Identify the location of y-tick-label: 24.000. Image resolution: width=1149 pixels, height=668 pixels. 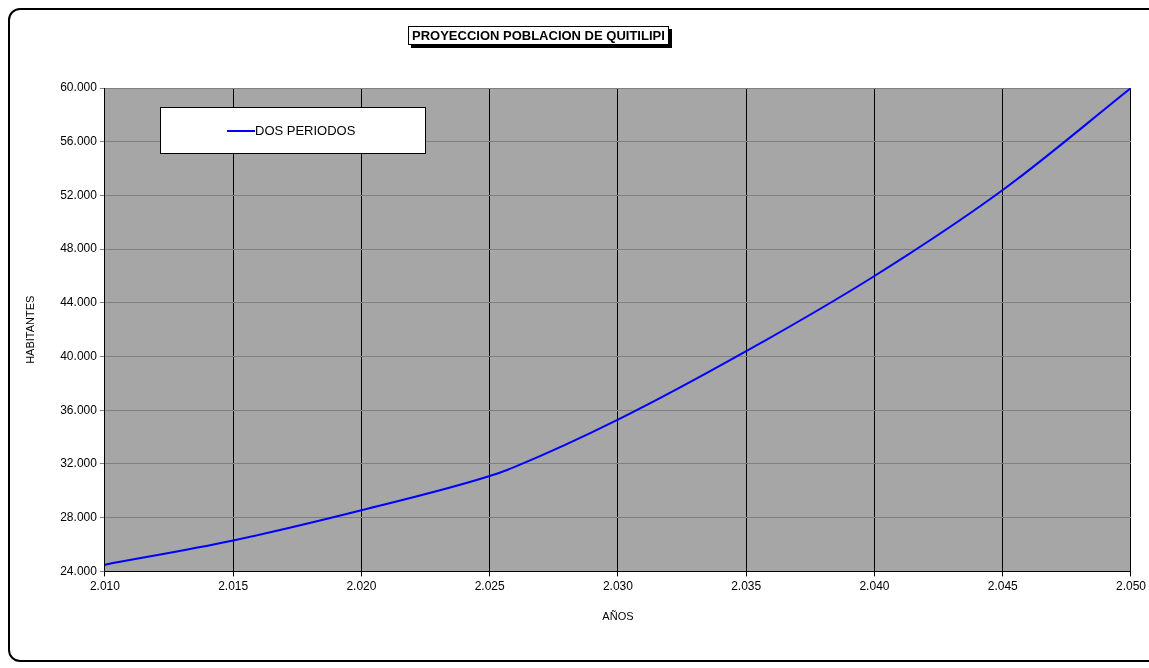
(79, 570).